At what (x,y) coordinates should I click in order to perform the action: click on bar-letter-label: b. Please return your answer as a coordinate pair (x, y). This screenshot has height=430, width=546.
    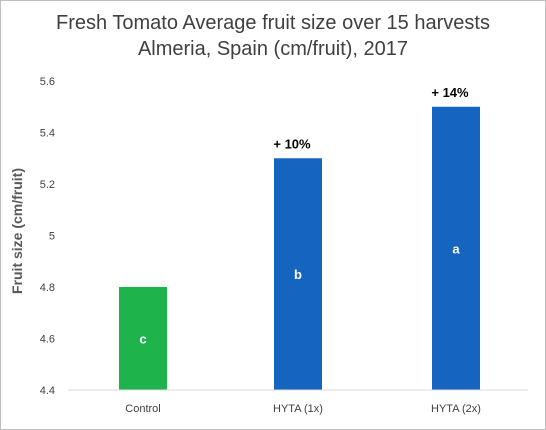
    Looking at the image, I should click on (298, 274).